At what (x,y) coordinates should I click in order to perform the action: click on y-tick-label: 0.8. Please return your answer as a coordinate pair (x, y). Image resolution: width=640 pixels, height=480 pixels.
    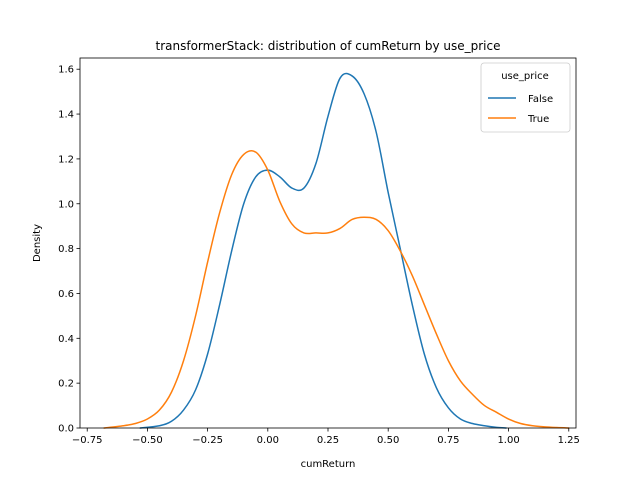
    Looking at the image, I should click on (66, 249).